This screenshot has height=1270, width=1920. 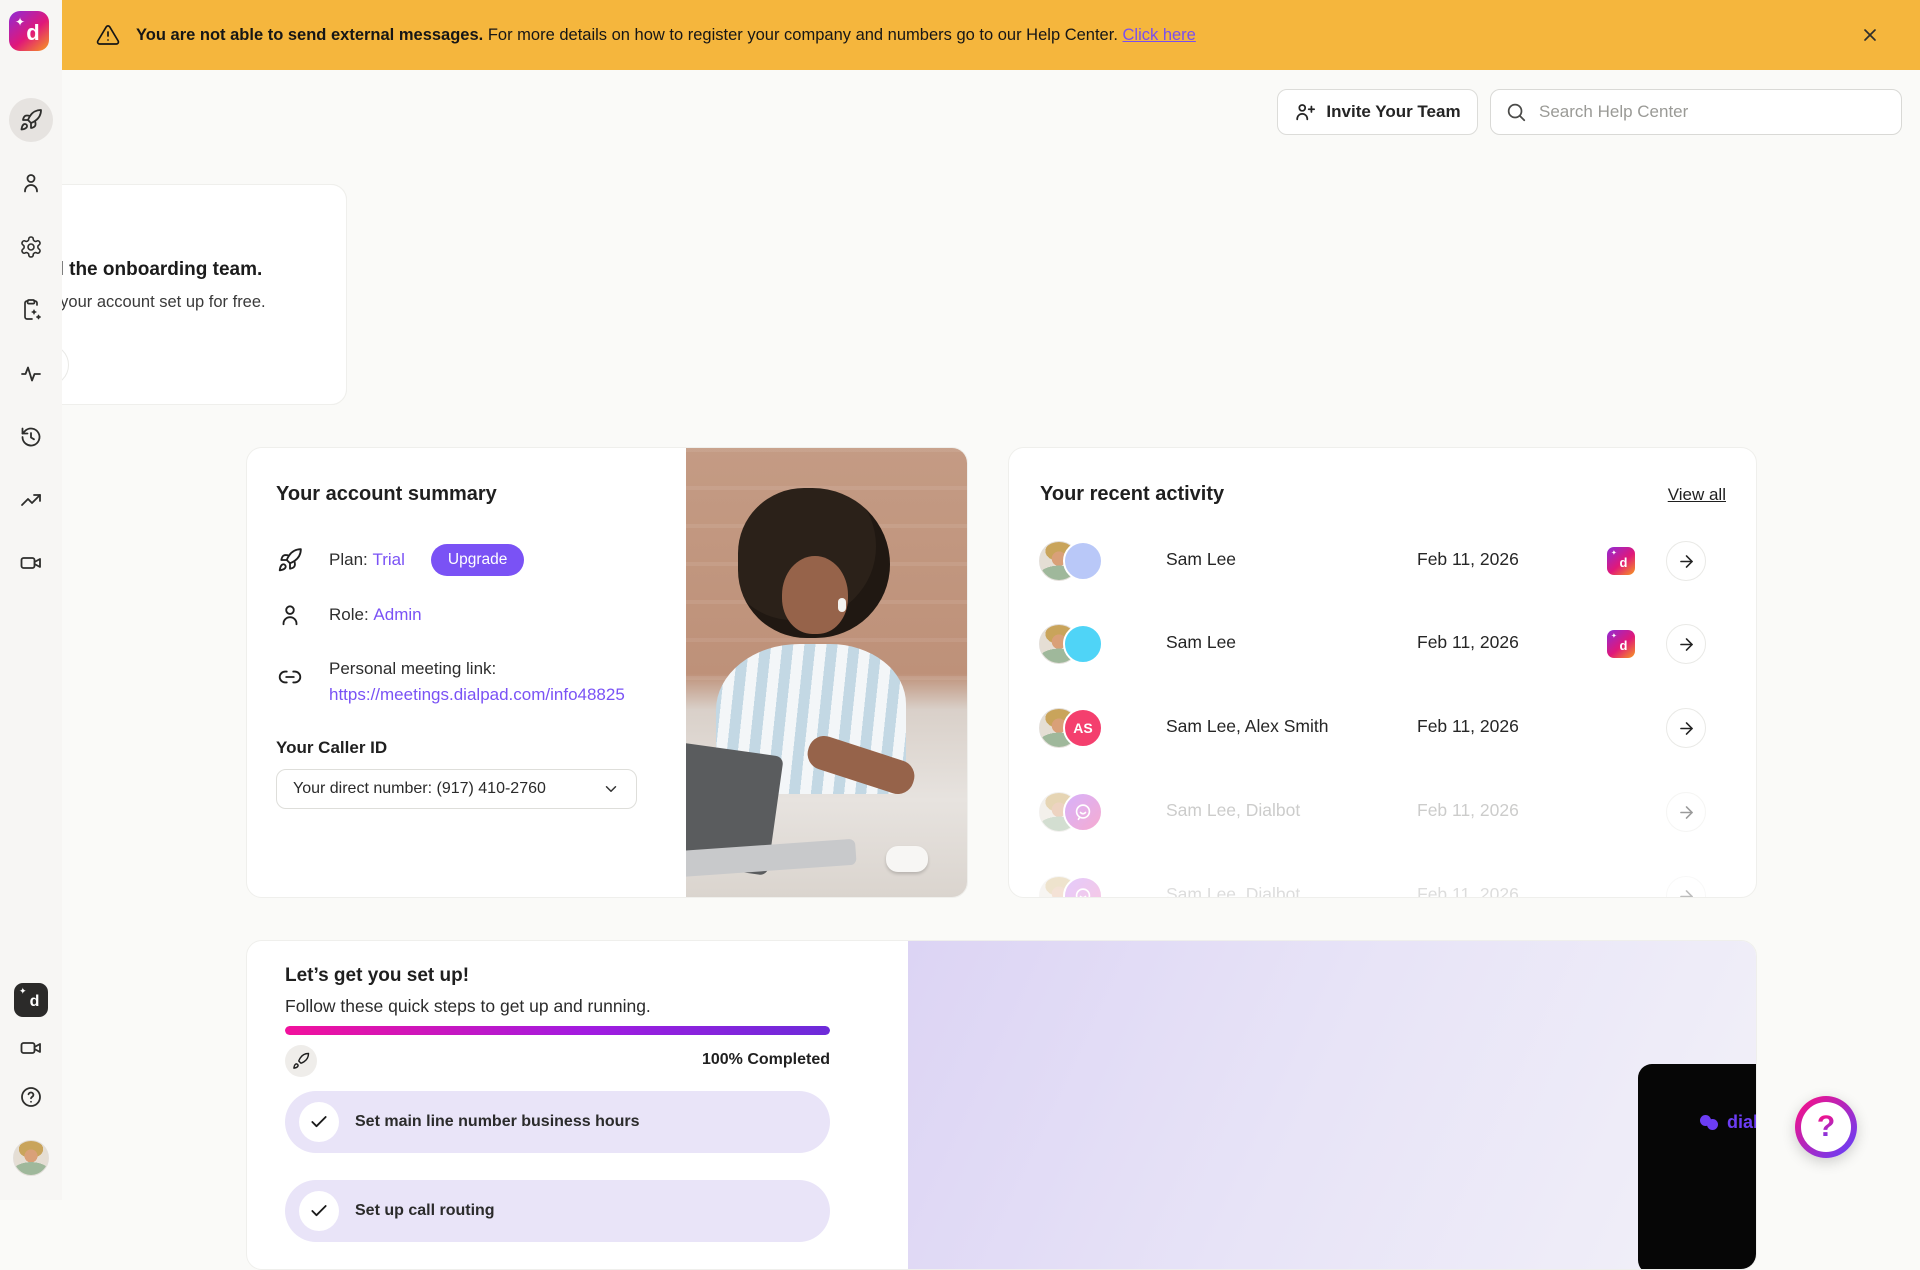 I want to click on banner-click-here-link: Click here, so click(x=1159, y=34).